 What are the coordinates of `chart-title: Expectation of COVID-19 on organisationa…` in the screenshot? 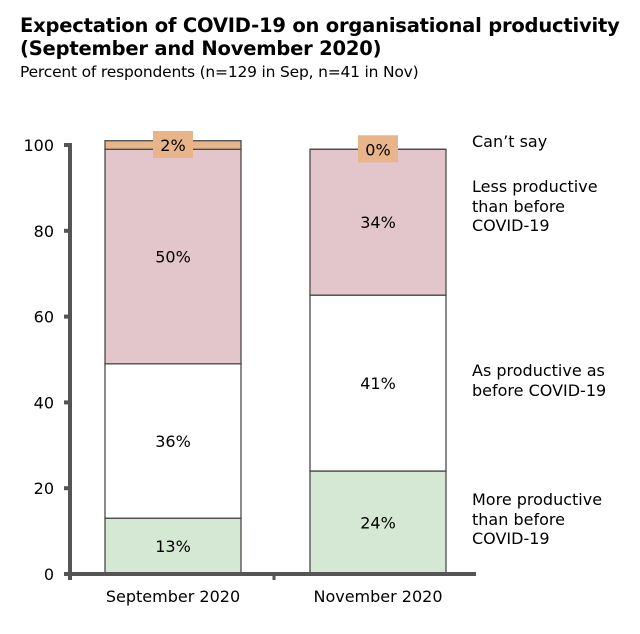 It's located at (320, 37).